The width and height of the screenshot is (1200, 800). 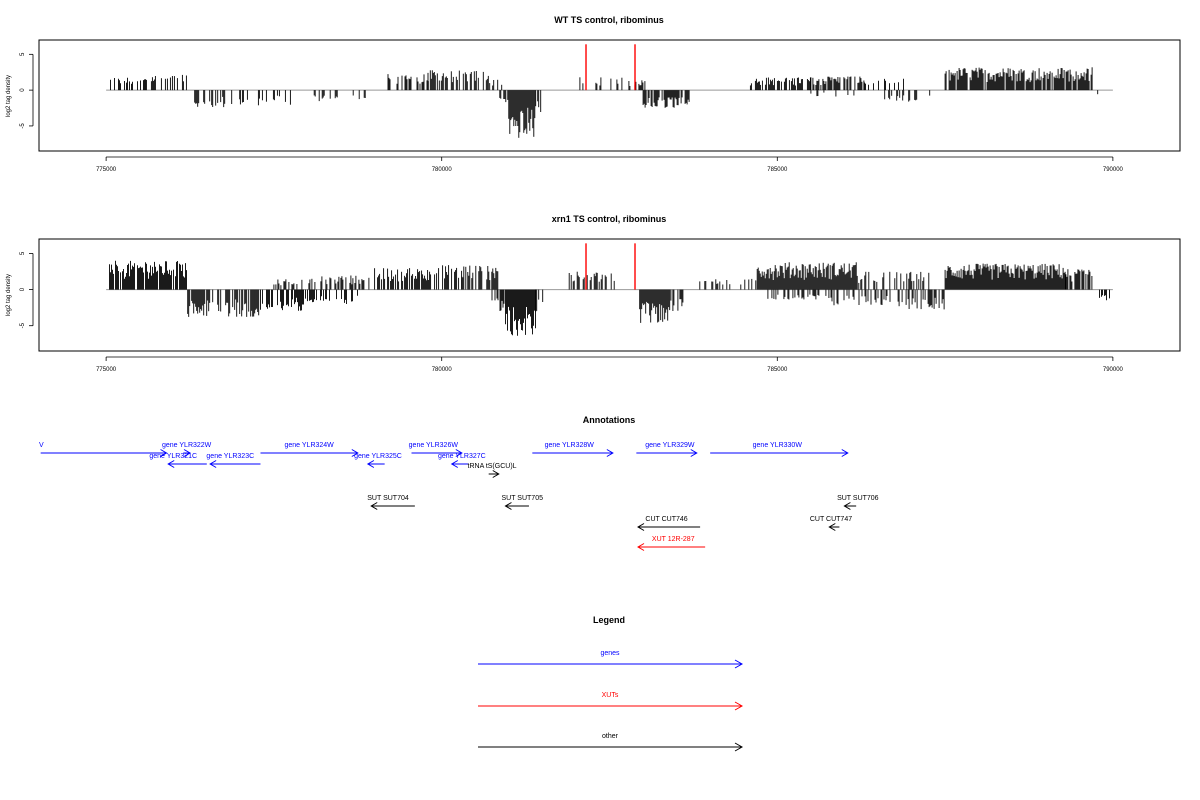 What do you see at coordinates (1113, 370) in the screenshot?
I see `xrn1-x-tick-label: 790000` at bounding box center [1113, 370].